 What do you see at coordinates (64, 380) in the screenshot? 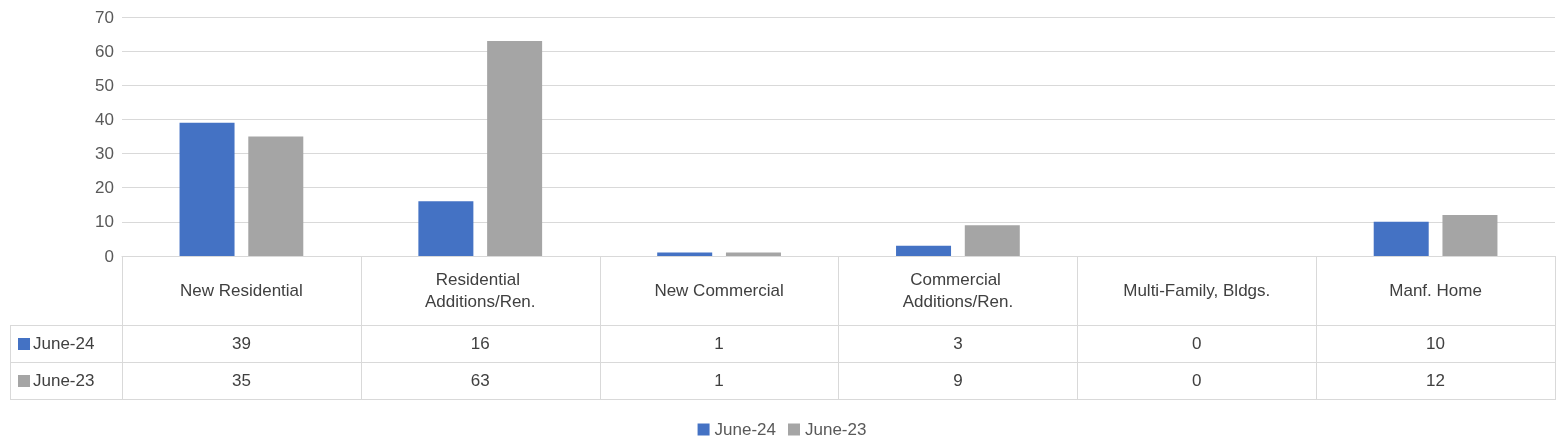
I see `text: June-23` at bounding box center [64, 380].